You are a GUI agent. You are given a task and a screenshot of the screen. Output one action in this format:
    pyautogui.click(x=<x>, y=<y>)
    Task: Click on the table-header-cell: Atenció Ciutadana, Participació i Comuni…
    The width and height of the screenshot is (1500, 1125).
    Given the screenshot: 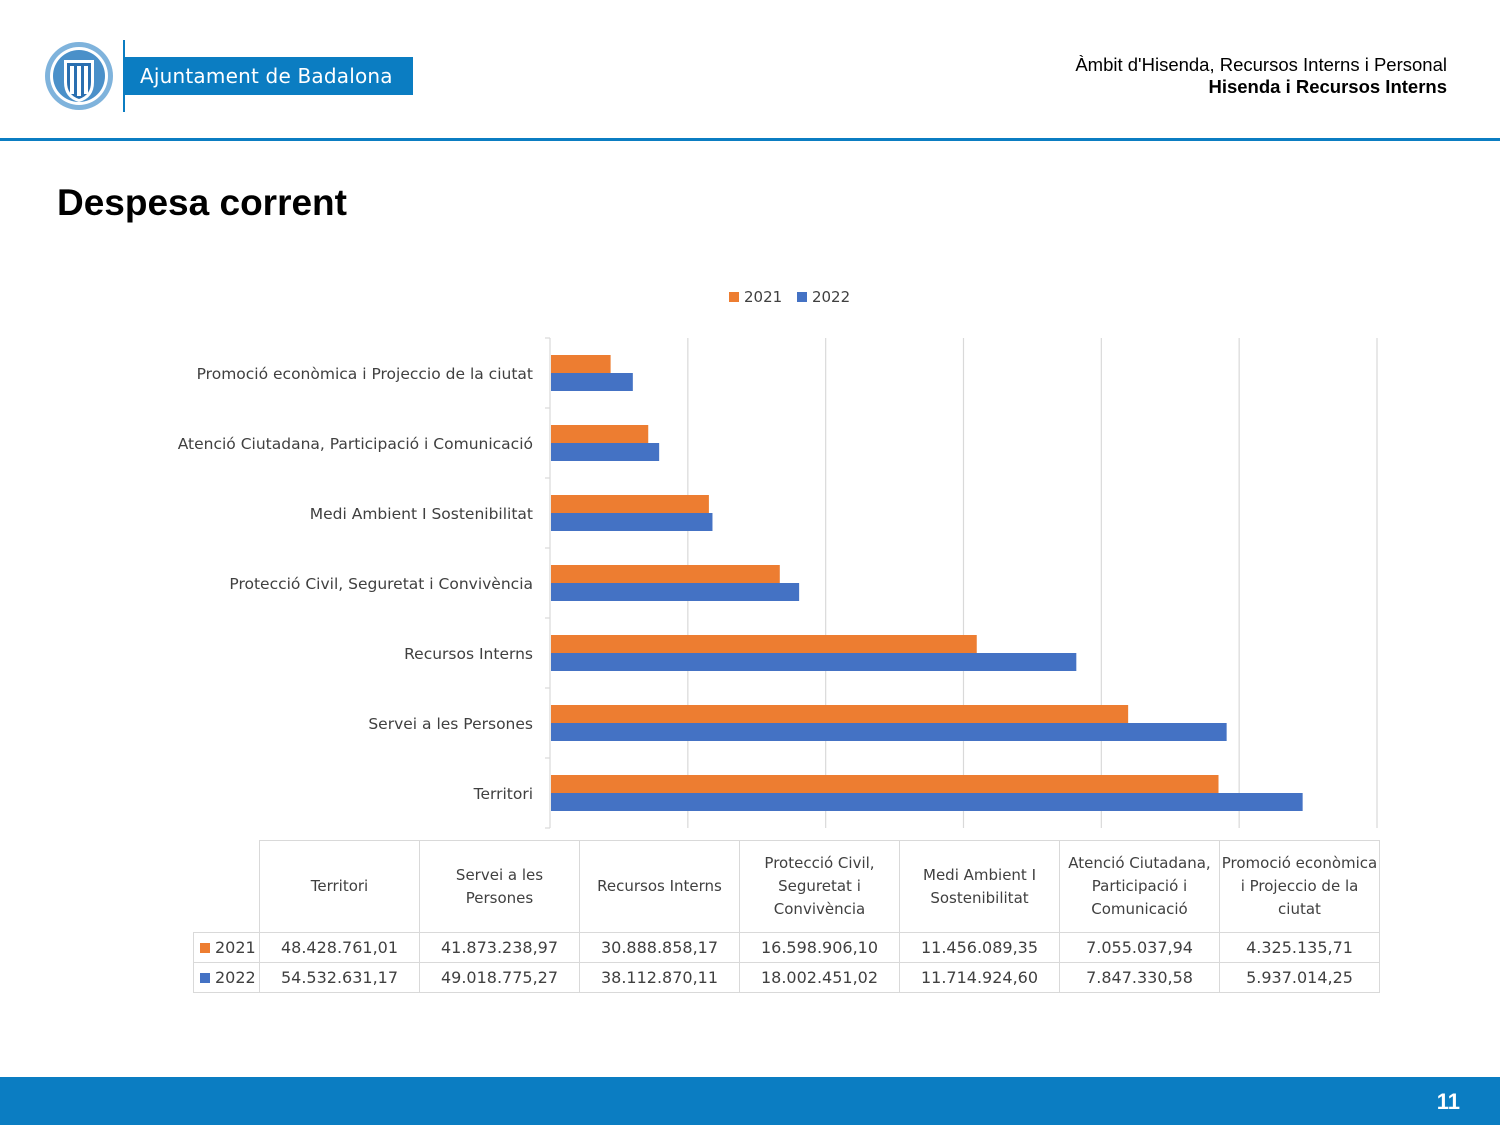 What is the action you would take?
    pyautogui.click(x=1139, y=886)
    